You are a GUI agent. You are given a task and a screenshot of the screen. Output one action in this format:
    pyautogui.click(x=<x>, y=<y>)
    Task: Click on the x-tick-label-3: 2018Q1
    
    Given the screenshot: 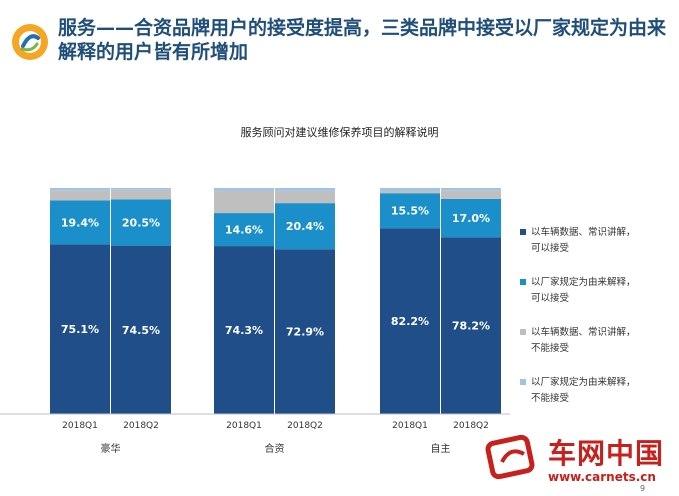 What is the action you would take?
    pyautogui.click(x=244, y=426)
    